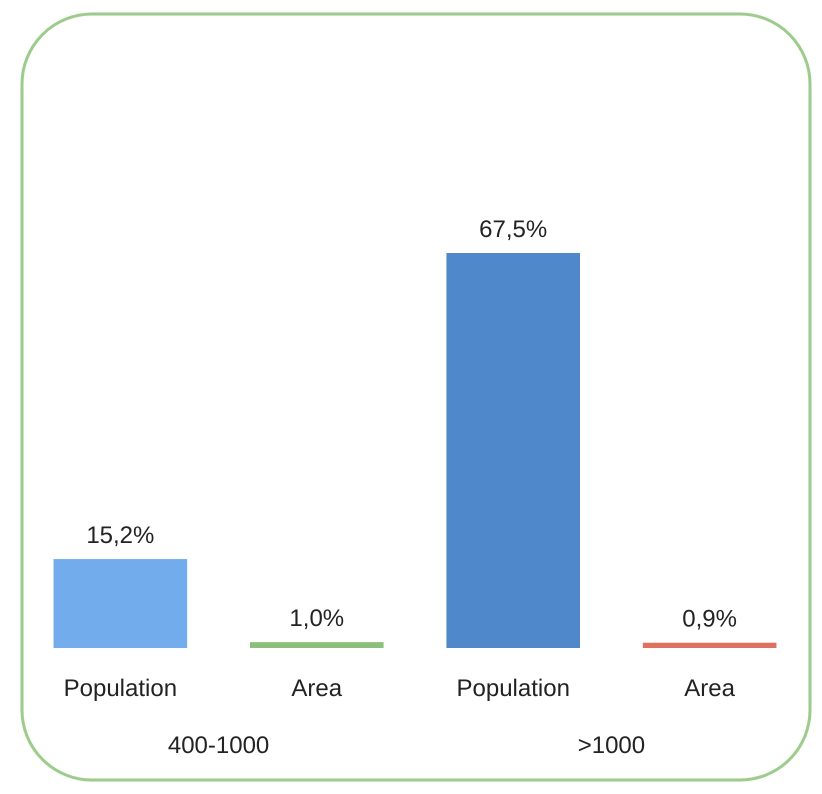  What do you see at coordinates (316, 618) in the screenshot?
I see `data-label: 1,0%` at bounding box center [316, 618].